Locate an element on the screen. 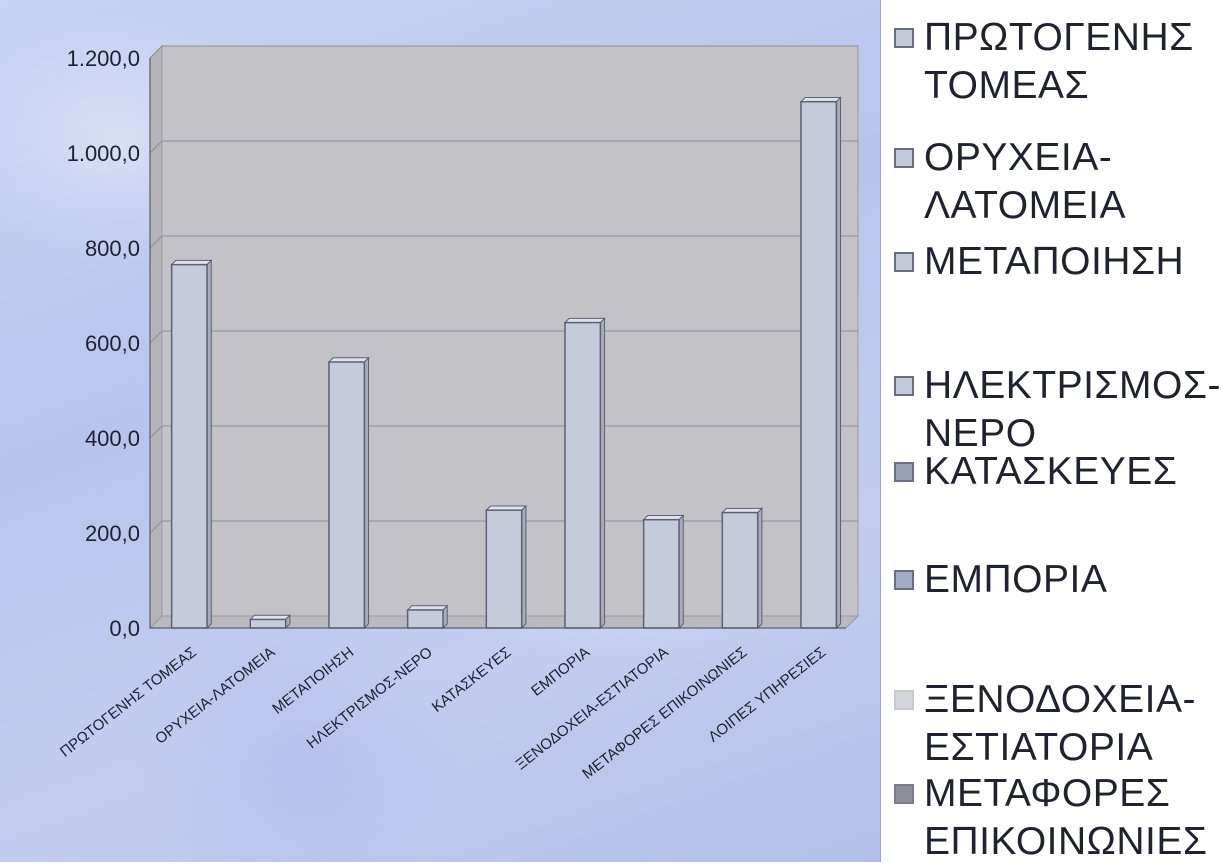 The image size is (1222, 867). legend-item: ΚΑΤΑΣΚΕΥΕΣ is located at coordinates (1058, 472).